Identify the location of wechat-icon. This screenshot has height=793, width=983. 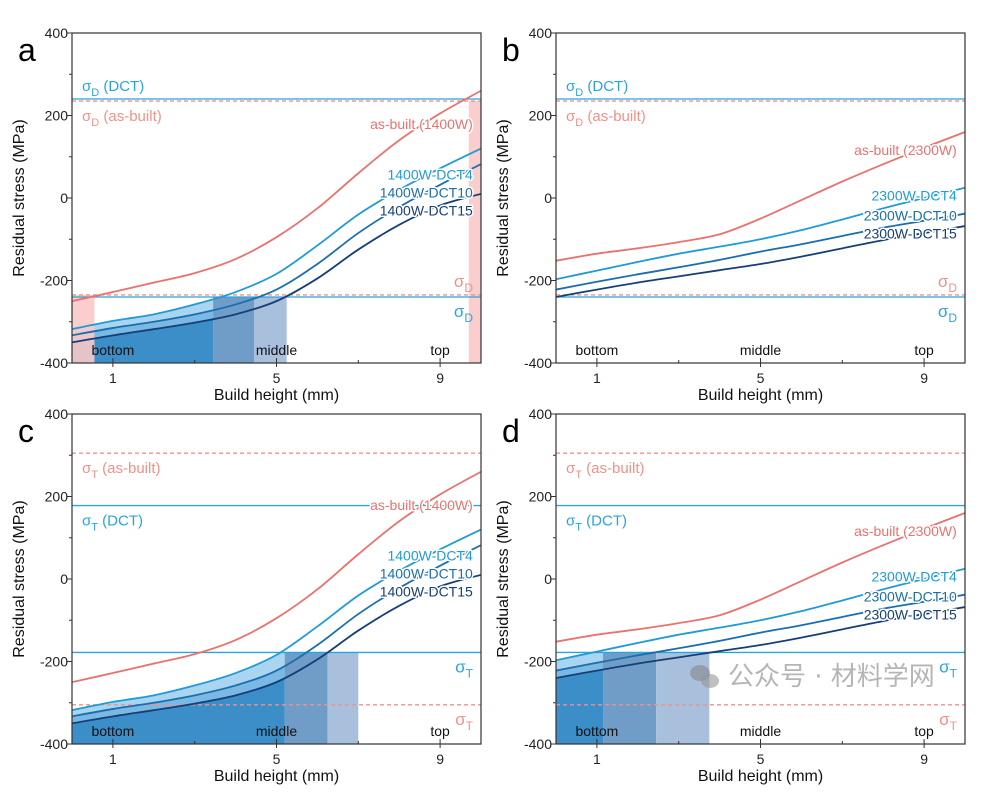
(705, 677).